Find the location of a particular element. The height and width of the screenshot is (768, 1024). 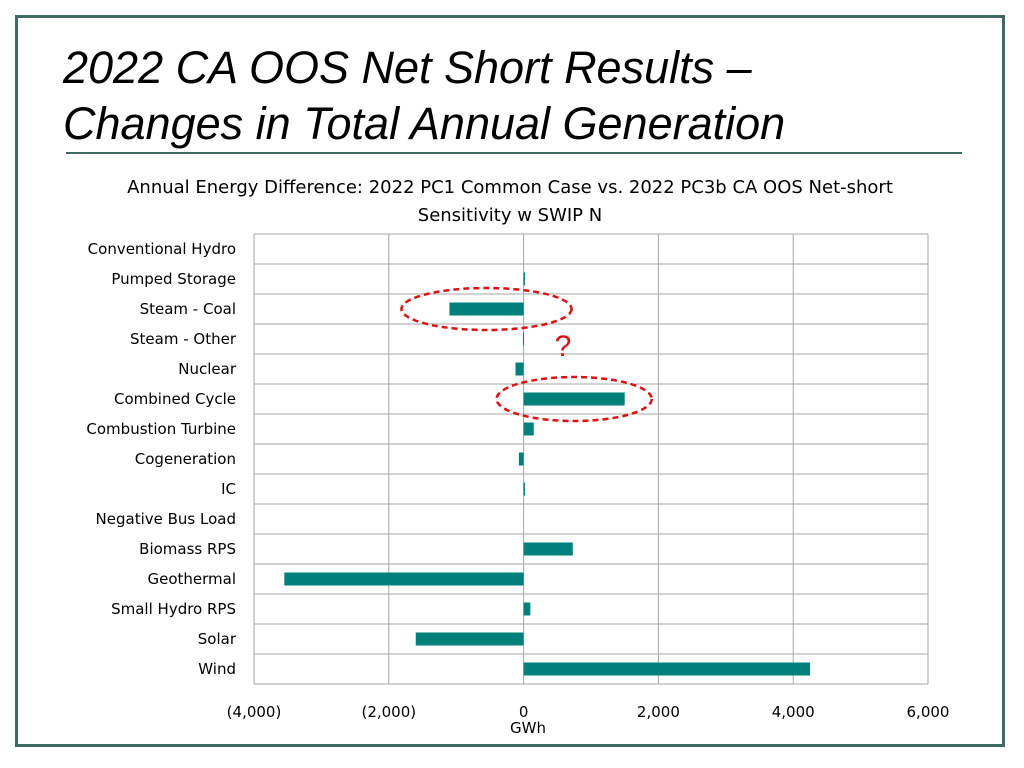

highlight-ellipse-steam-coal is located at coordinates (486, 309).